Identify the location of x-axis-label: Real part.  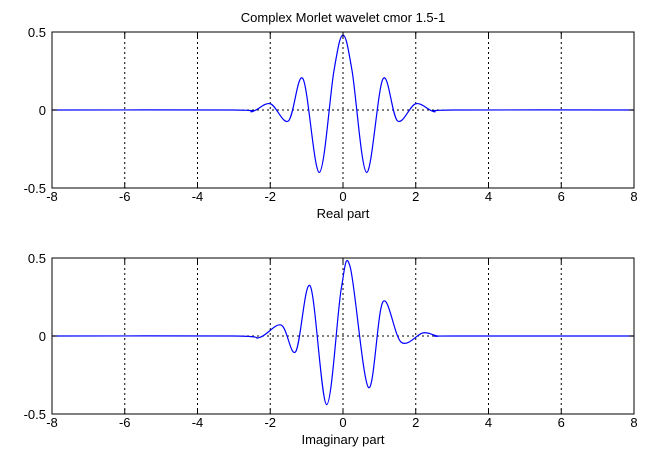
(343, 213).